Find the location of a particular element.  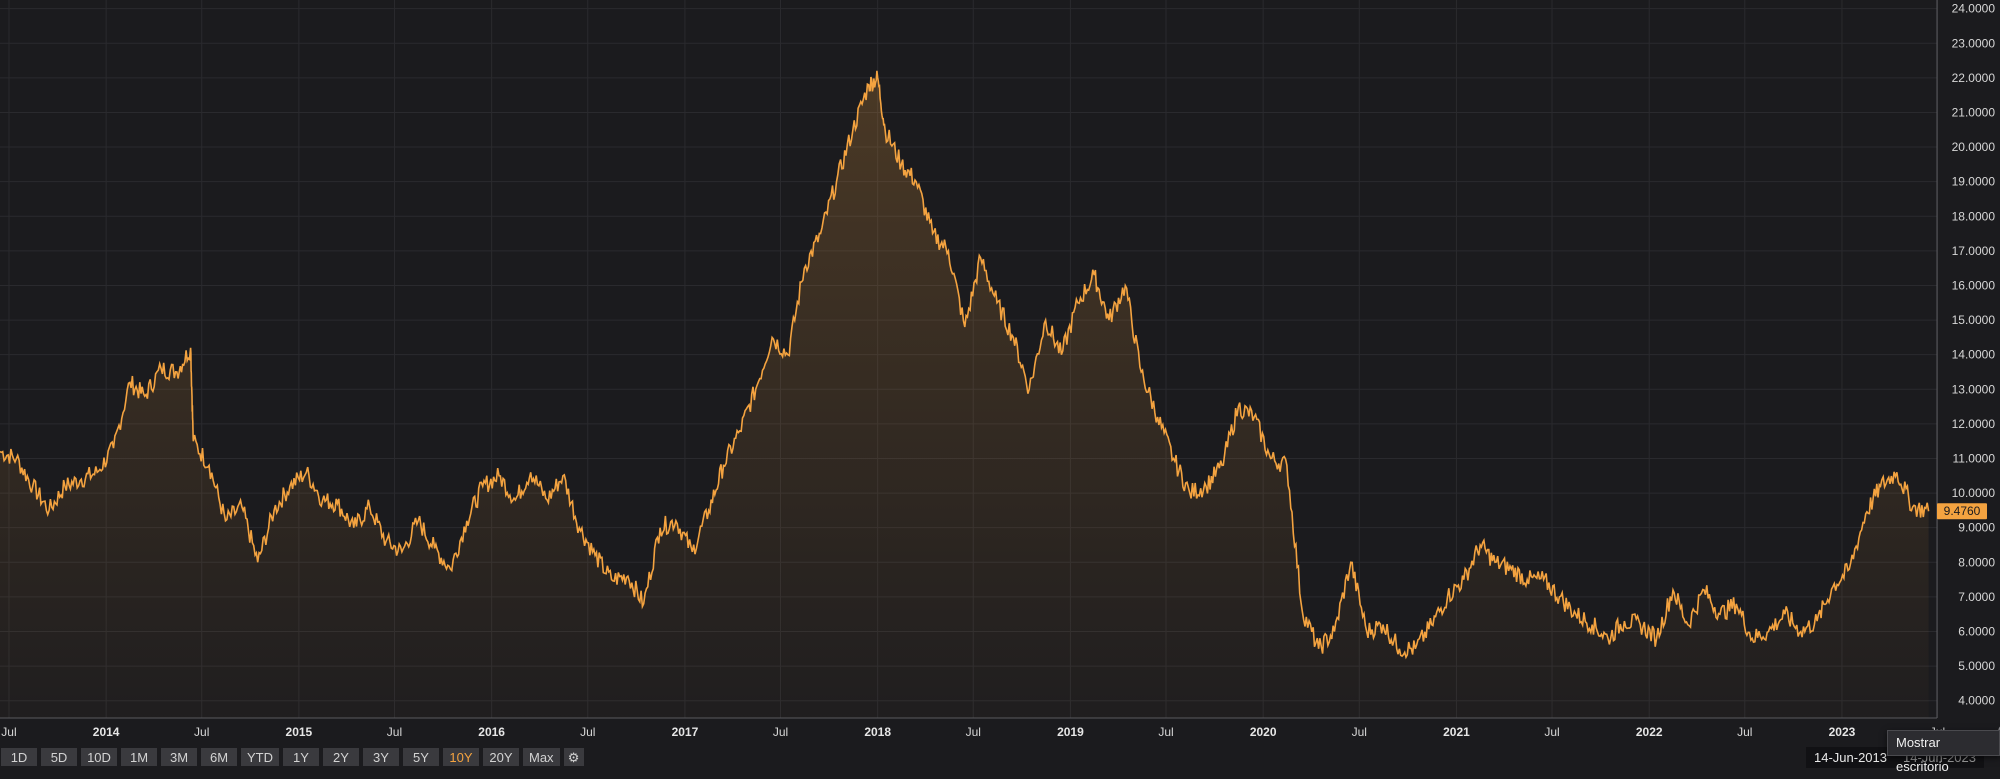

tooltip: Mostrar escritorio is located at coordinates (1943, 752).